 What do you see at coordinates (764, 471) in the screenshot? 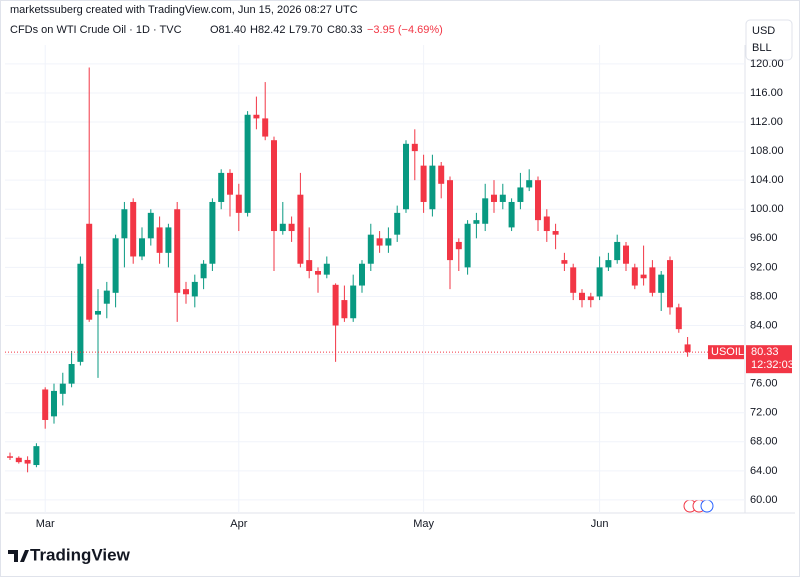
I see `y-tick-label: 64.00` at bounding box center [764, 471].